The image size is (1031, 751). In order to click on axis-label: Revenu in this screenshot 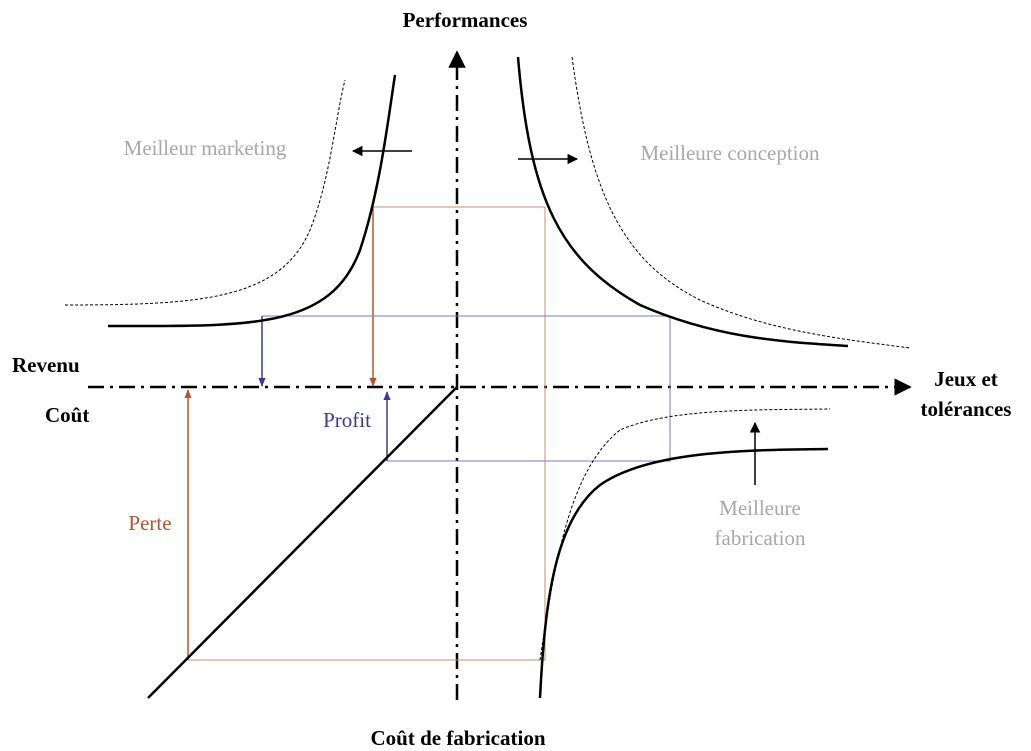, I will do `click(46, 365)`.